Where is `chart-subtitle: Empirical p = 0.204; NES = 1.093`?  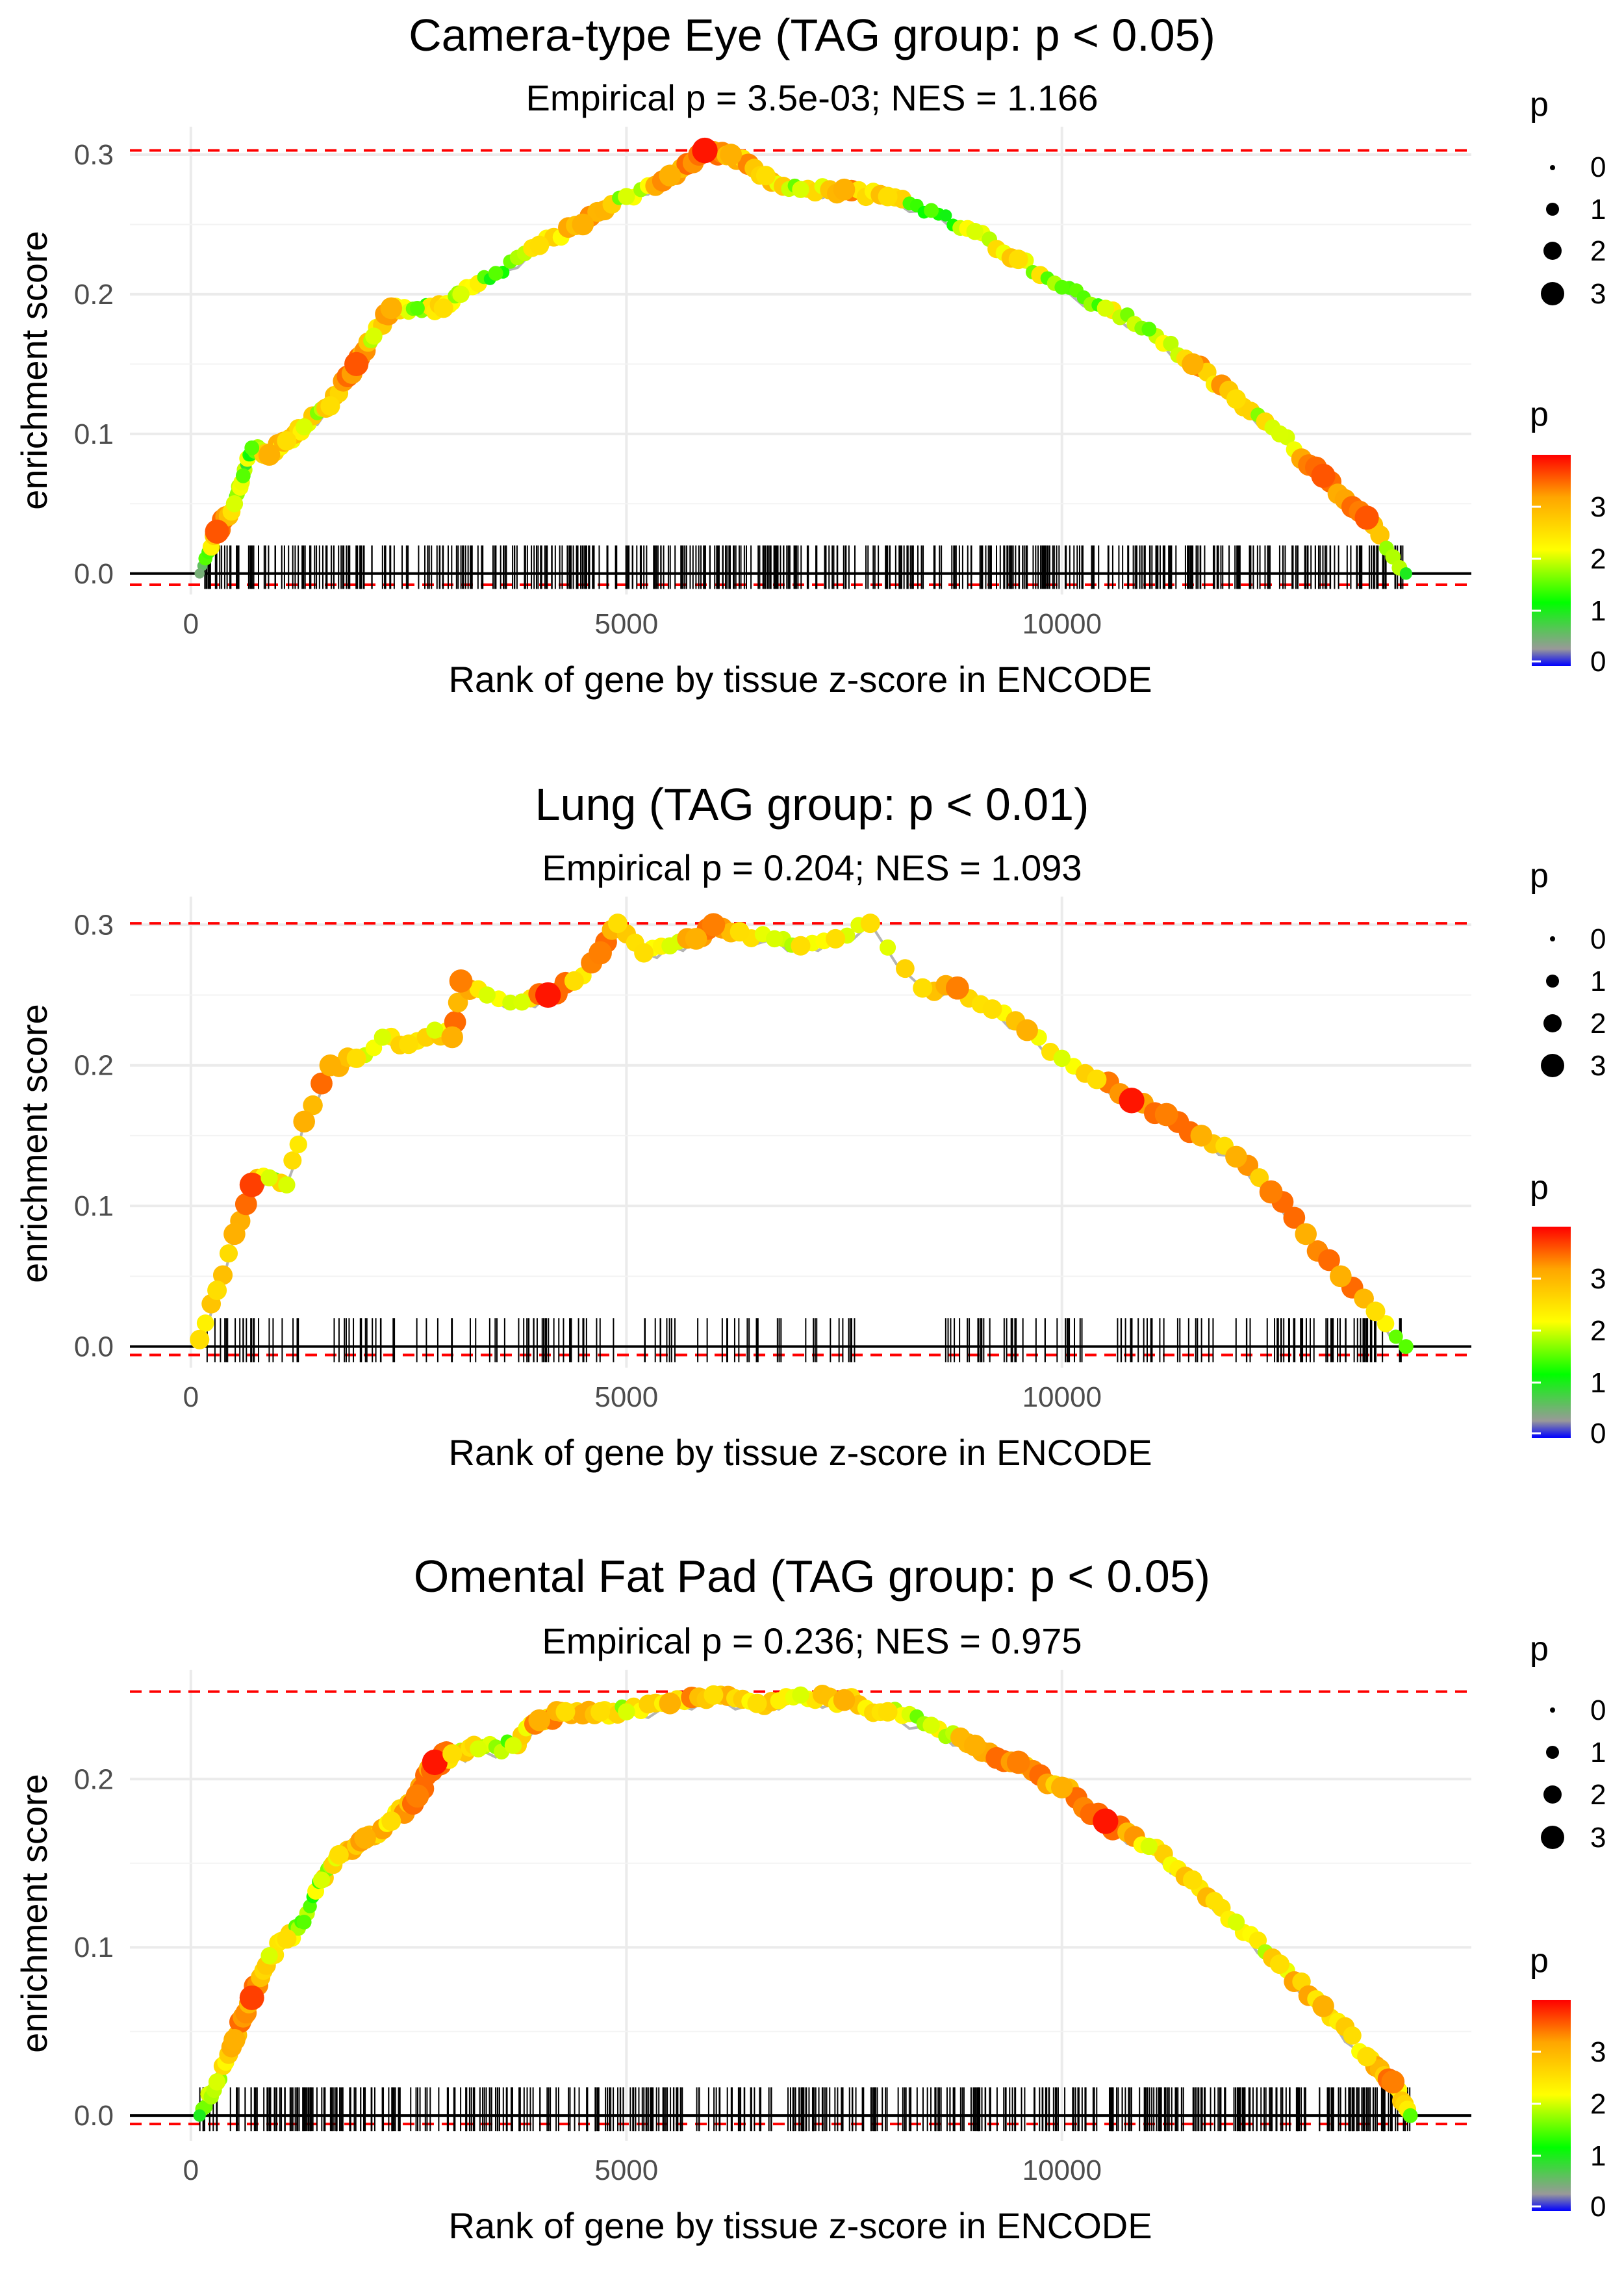
chart-subtitle: Empirical p = 0.204; NES = 1.093 is located at coordinates (812, 867).